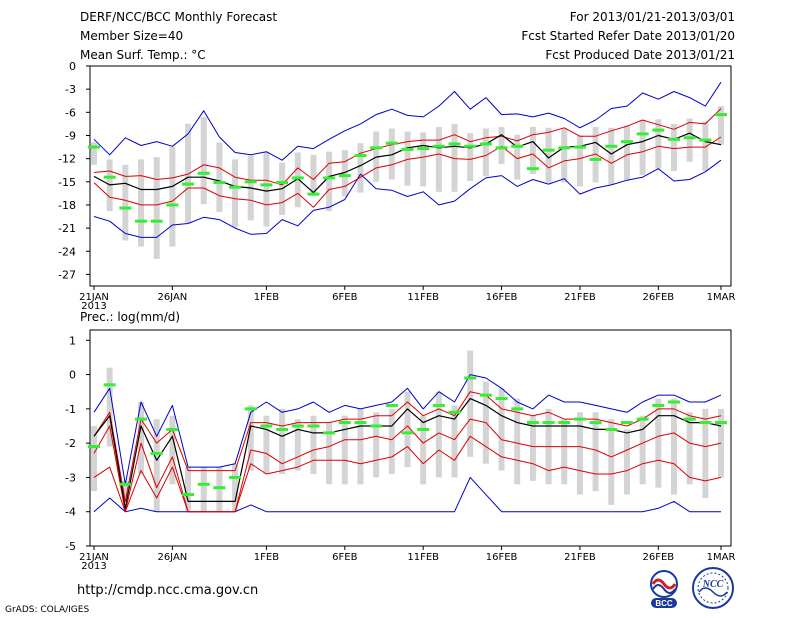  I want to click on grads-credit: GrADS: COLA/IGES, so click(47, 610).